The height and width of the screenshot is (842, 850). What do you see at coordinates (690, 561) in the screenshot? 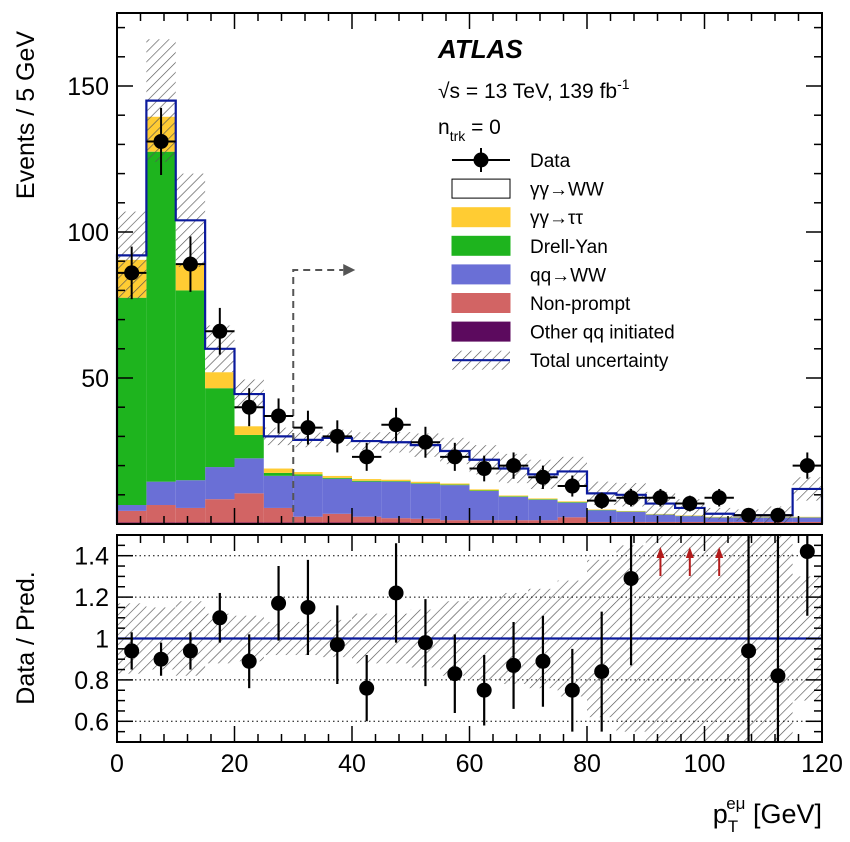
I see `overflow-arrows` at bounding box center [690, 561].